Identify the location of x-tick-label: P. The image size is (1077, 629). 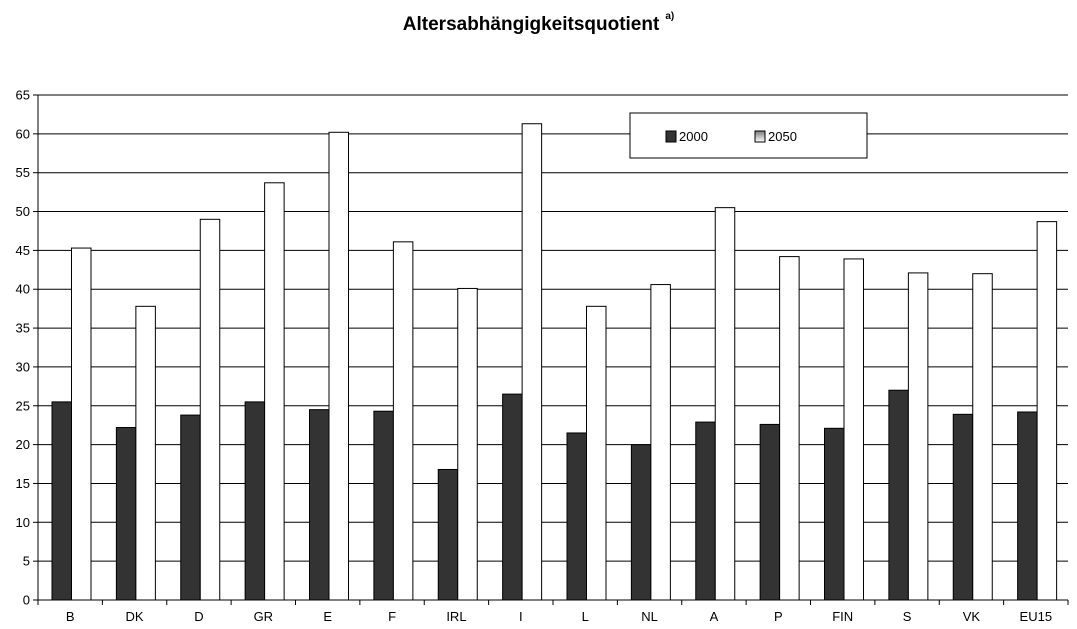
(778, 616).